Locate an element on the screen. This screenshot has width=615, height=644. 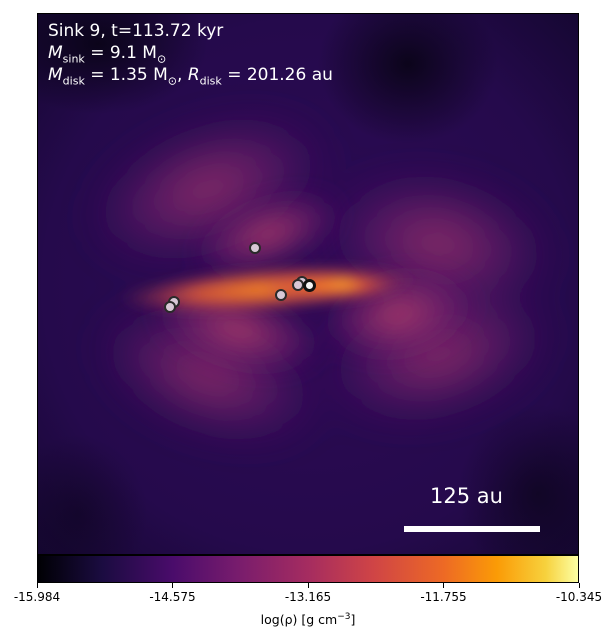
colorbar-tick-label: -10.345 is located at coordinates (579, 597).